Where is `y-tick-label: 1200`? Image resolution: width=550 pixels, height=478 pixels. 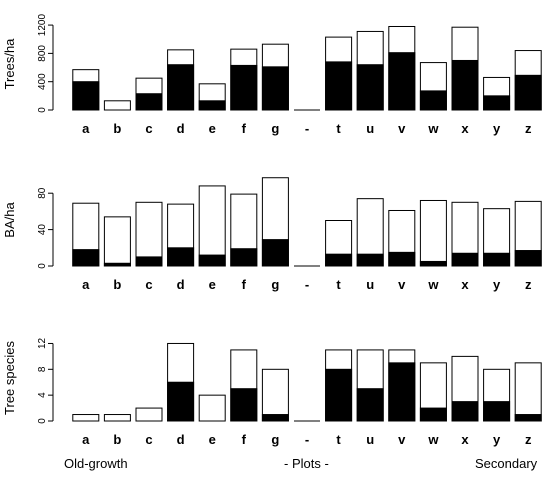
y-tick-label: 1200 is located at coordinates (42, 25).